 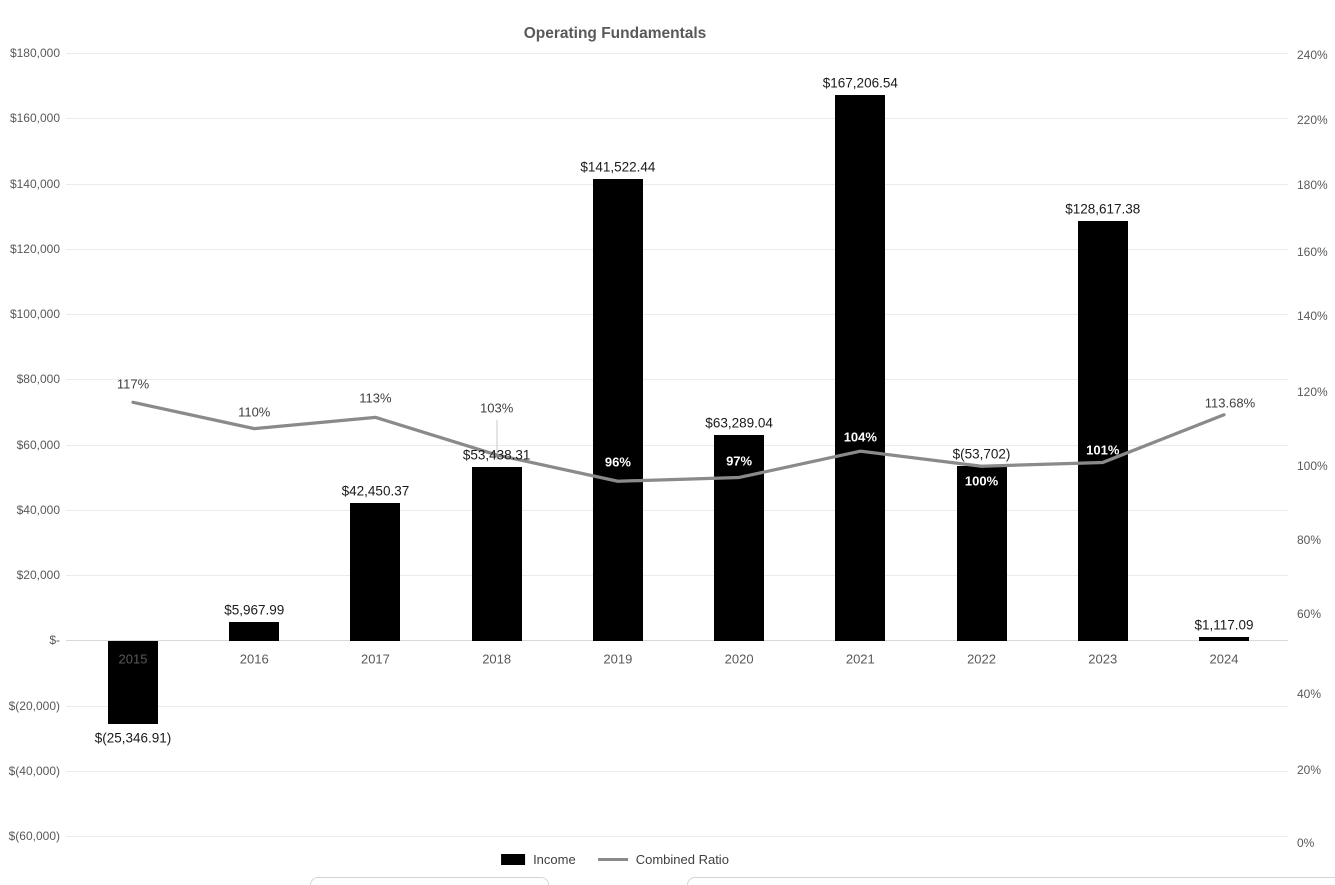 I want to click on left-axis-tick-label: $120,000, so click(x=34, y=248).